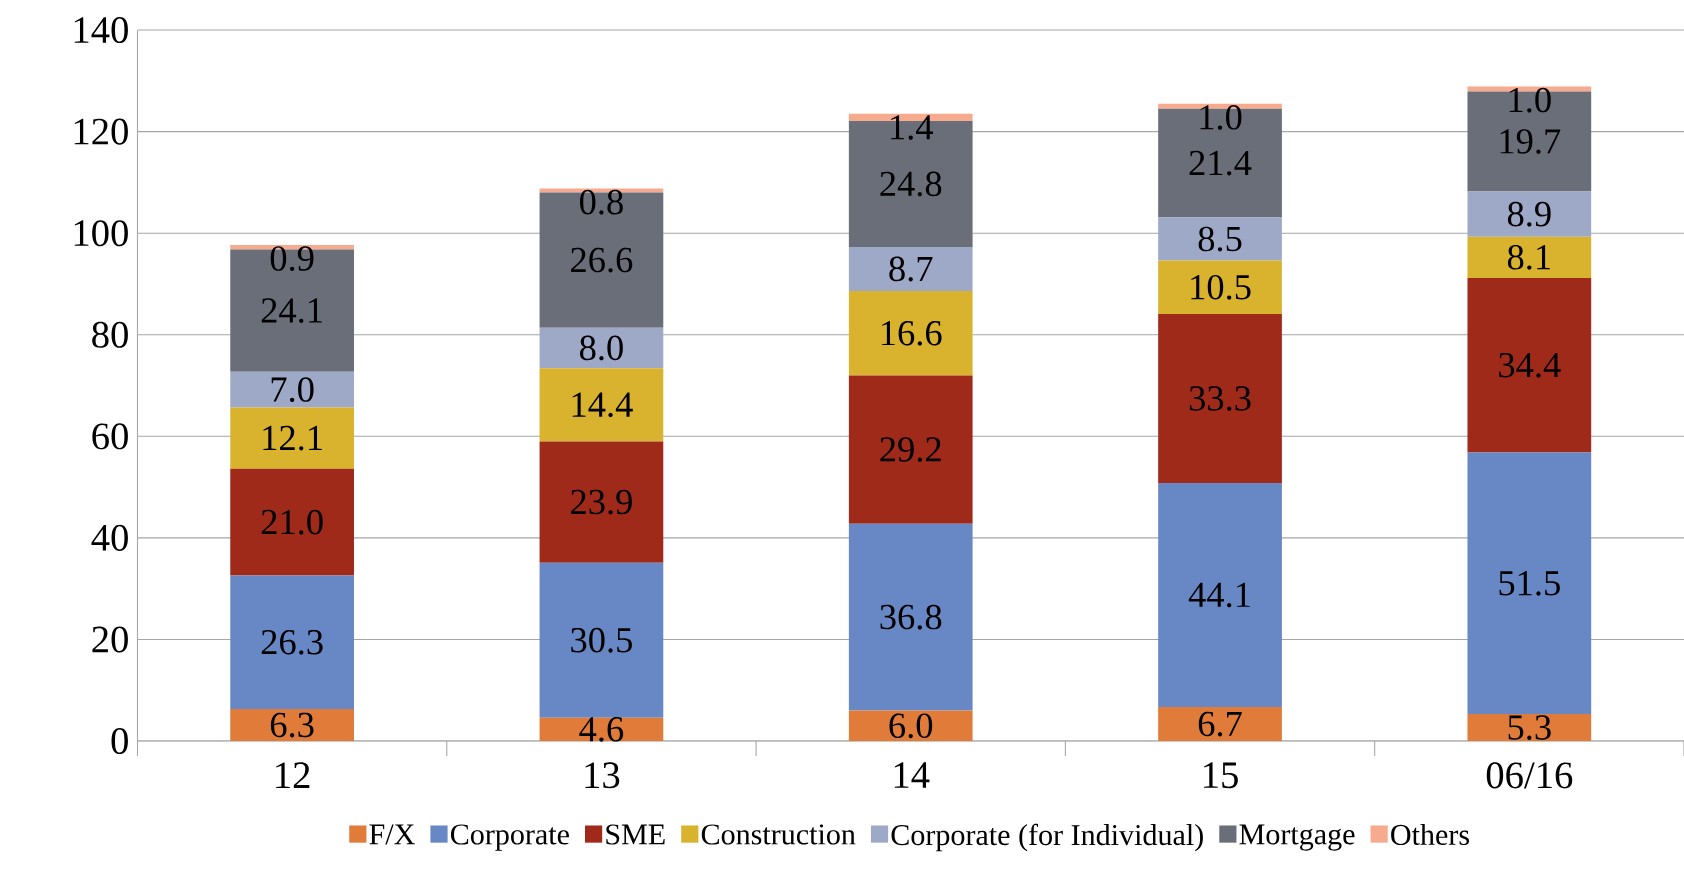 The height and width of the screenshot is (888, 1684). What do you see at coordinates (110, 334) in the screenshot?
I see `y-tick-label: 80` at bounding box center [110, 334].